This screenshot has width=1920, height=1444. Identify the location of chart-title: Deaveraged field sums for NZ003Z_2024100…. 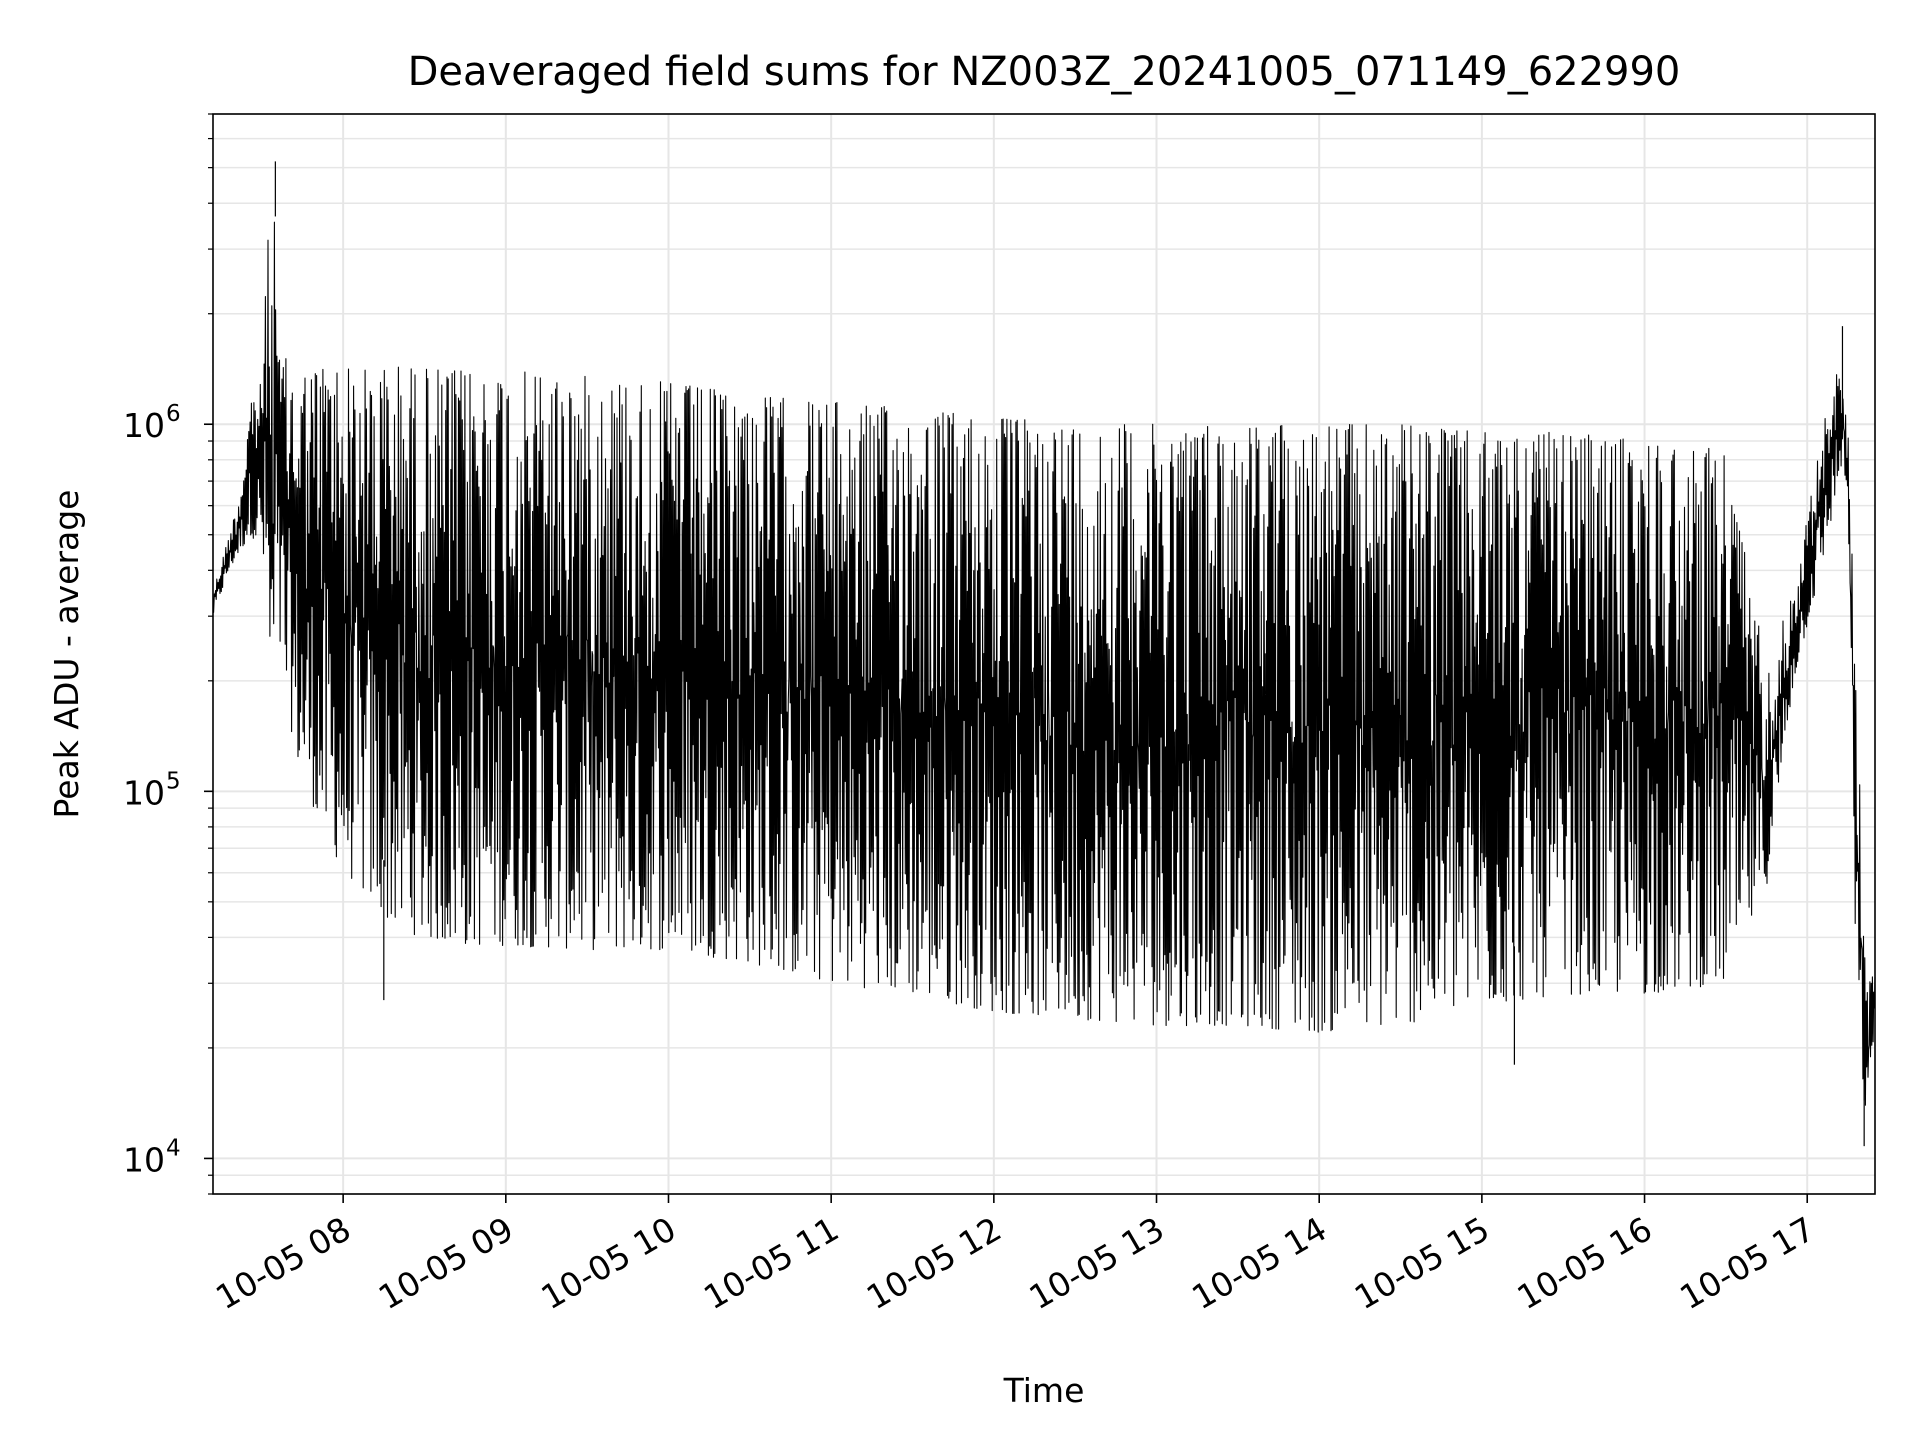
(1044, 72).